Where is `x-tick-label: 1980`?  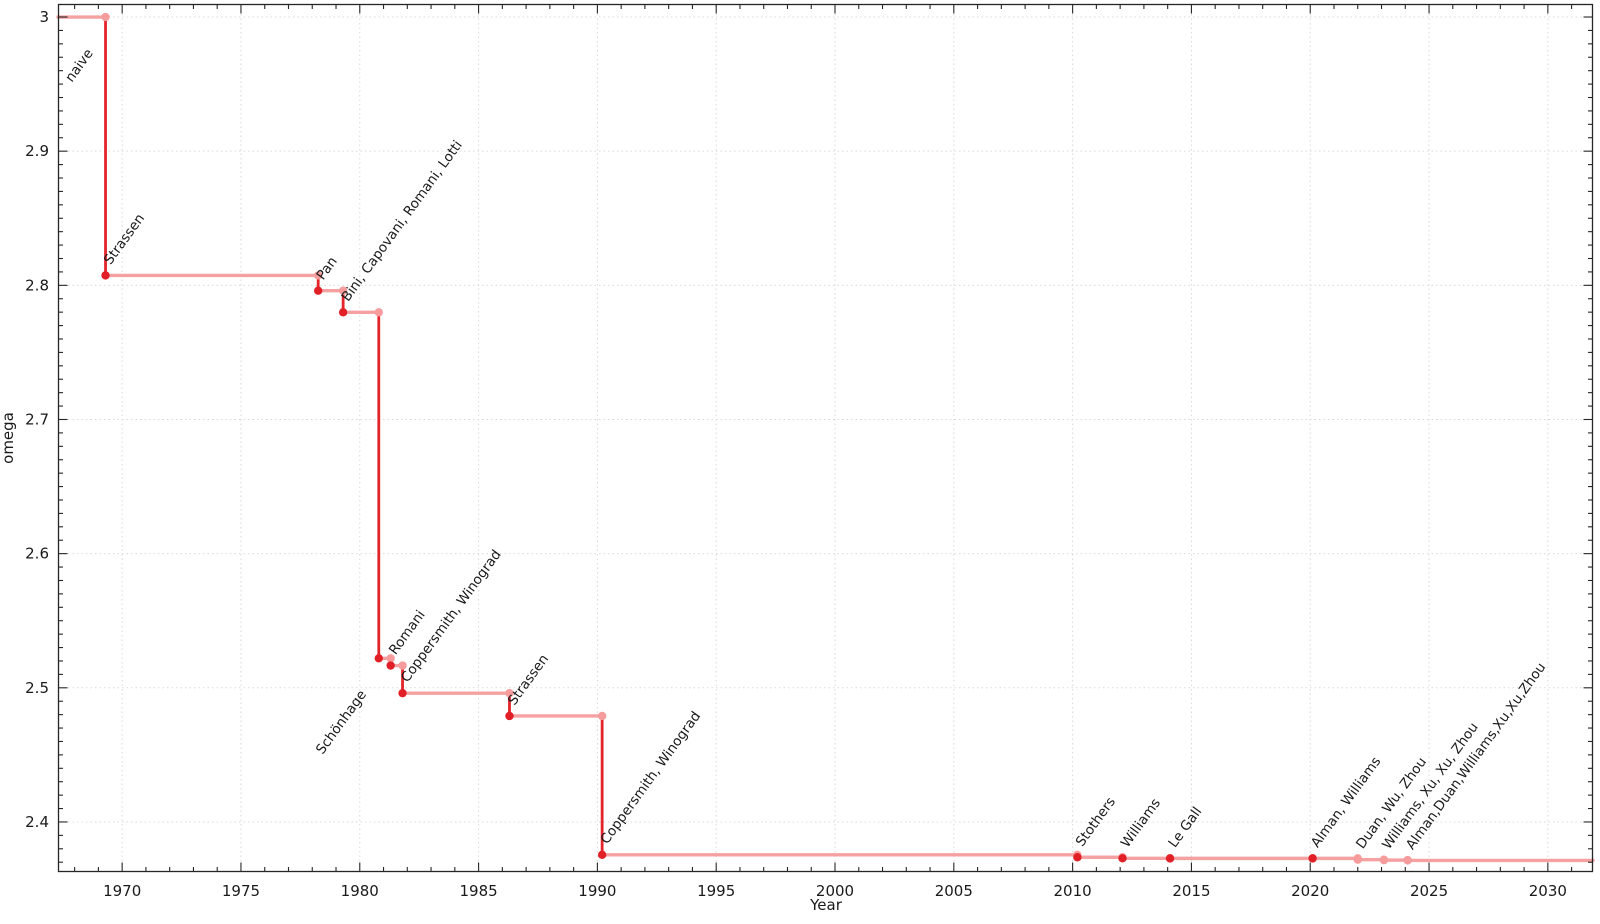 x-tick-label: 1980 is located at coordinates (360, 891).